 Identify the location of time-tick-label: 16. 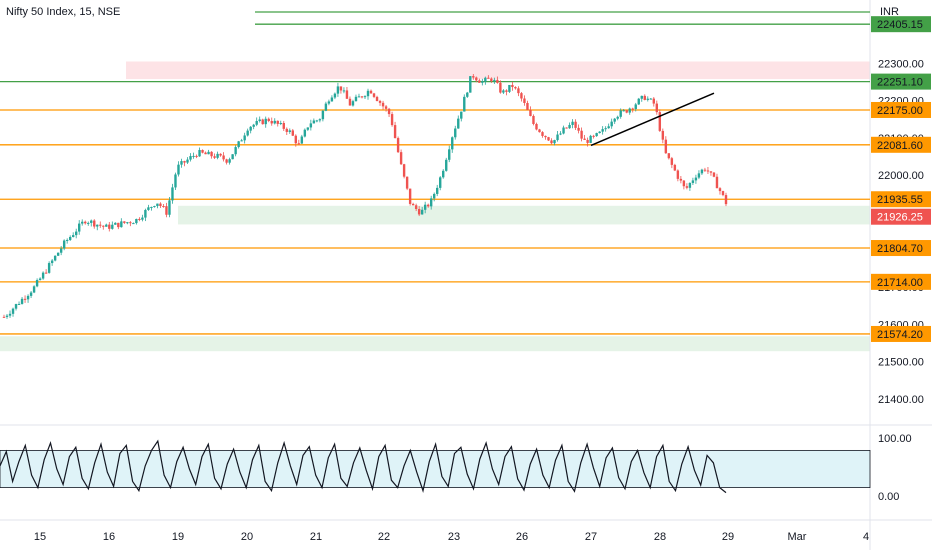
(109, 537).